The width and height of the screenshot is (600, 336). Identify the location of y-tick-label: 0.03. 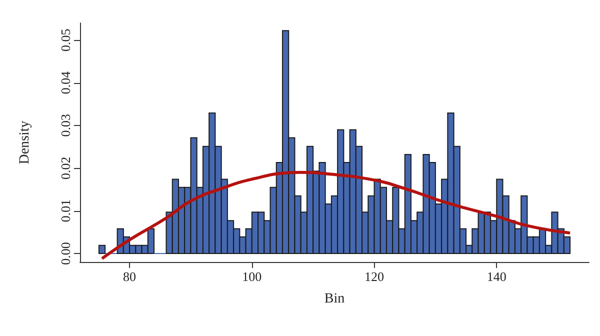
(65, 125).